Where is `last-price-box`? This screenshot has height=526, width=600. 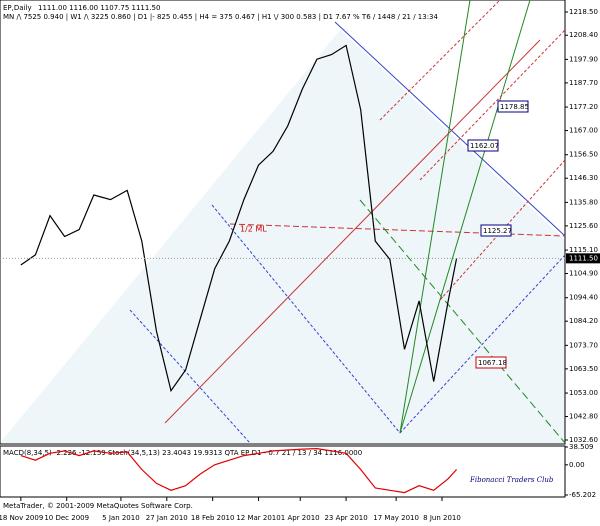
last-price-box is located at coordinates (583, 258).